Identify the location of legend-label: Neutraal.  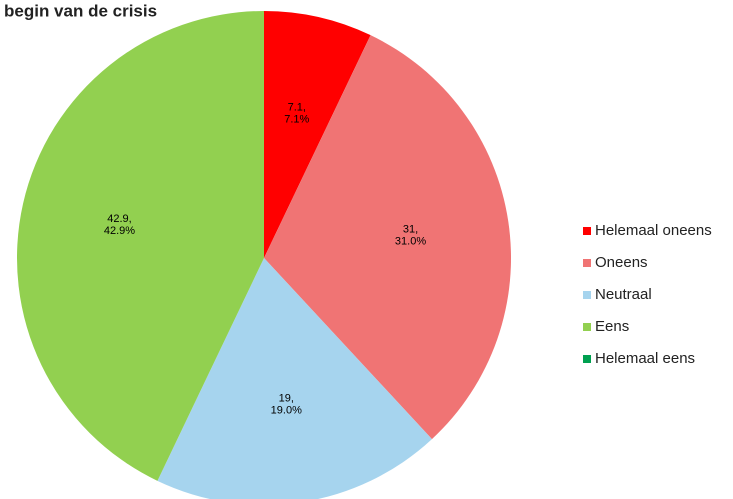
(623, 294).